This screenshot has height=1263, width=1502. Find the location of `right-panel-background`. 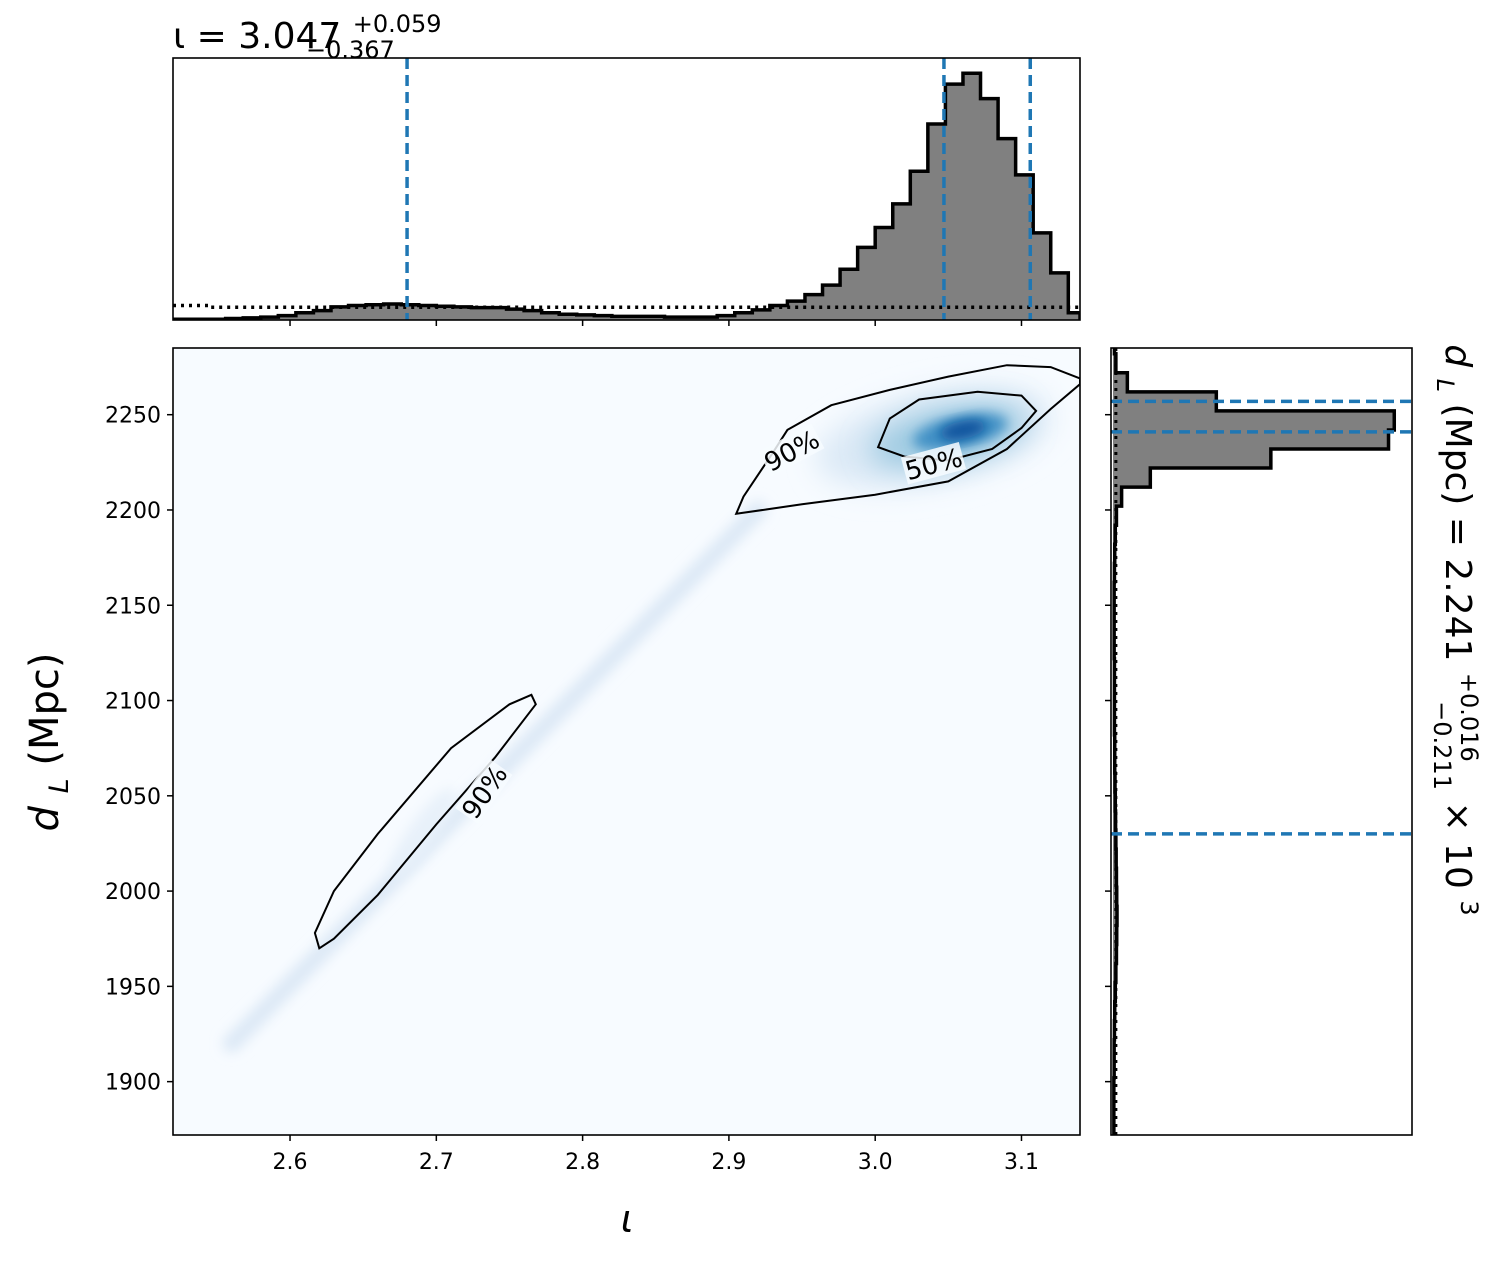

right-panel-background is located at coordinates (1261, 741).